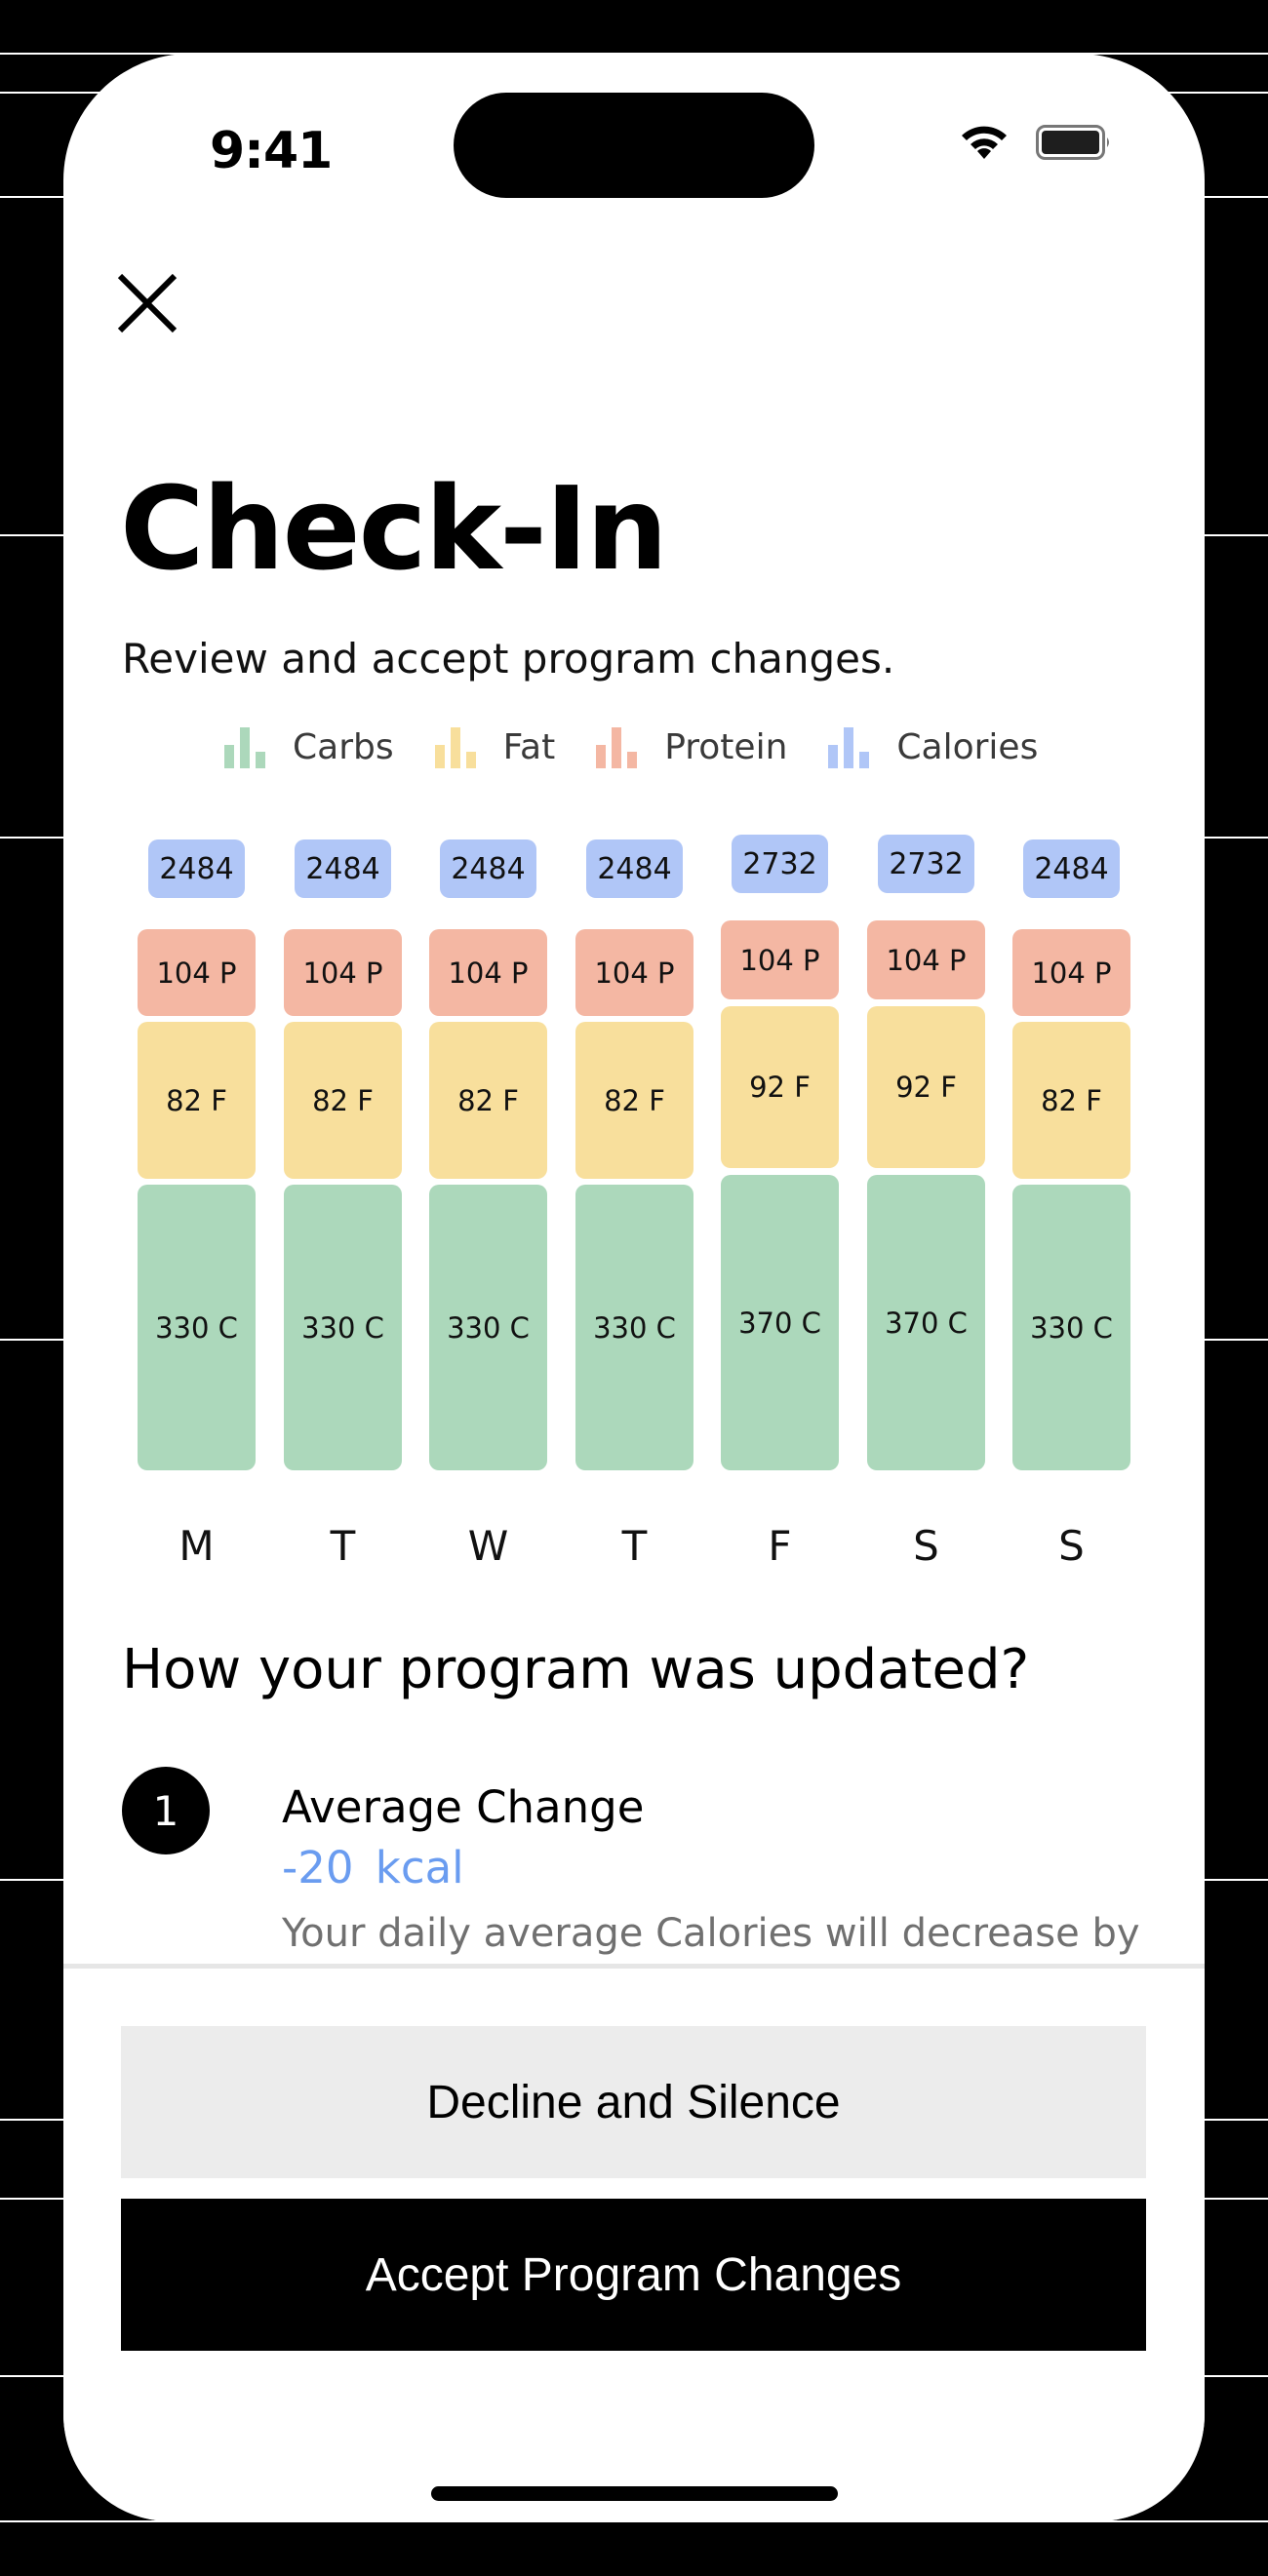 This screenshot has height=2576, width=1268. Describe the element at coordinates (488, 1546) in the screenshot. I see `day-label: W` at that location.